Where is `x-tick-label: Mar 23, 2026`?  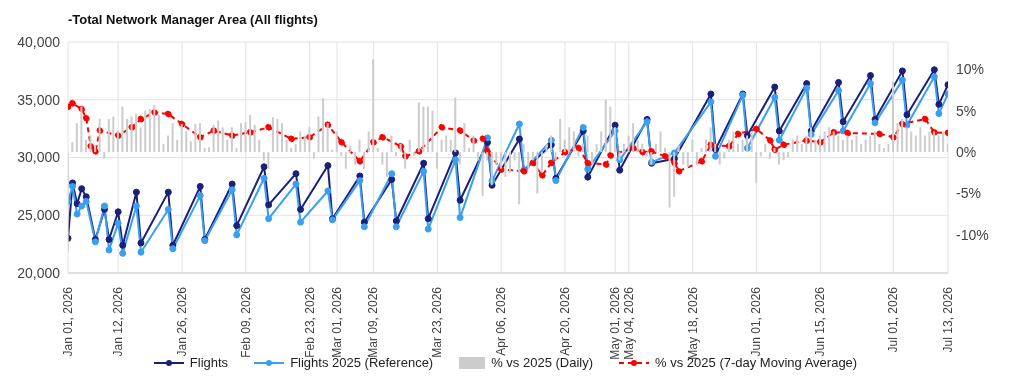
x-tick-label: Mar 23, 2026 is located at coordinates (437, 322).